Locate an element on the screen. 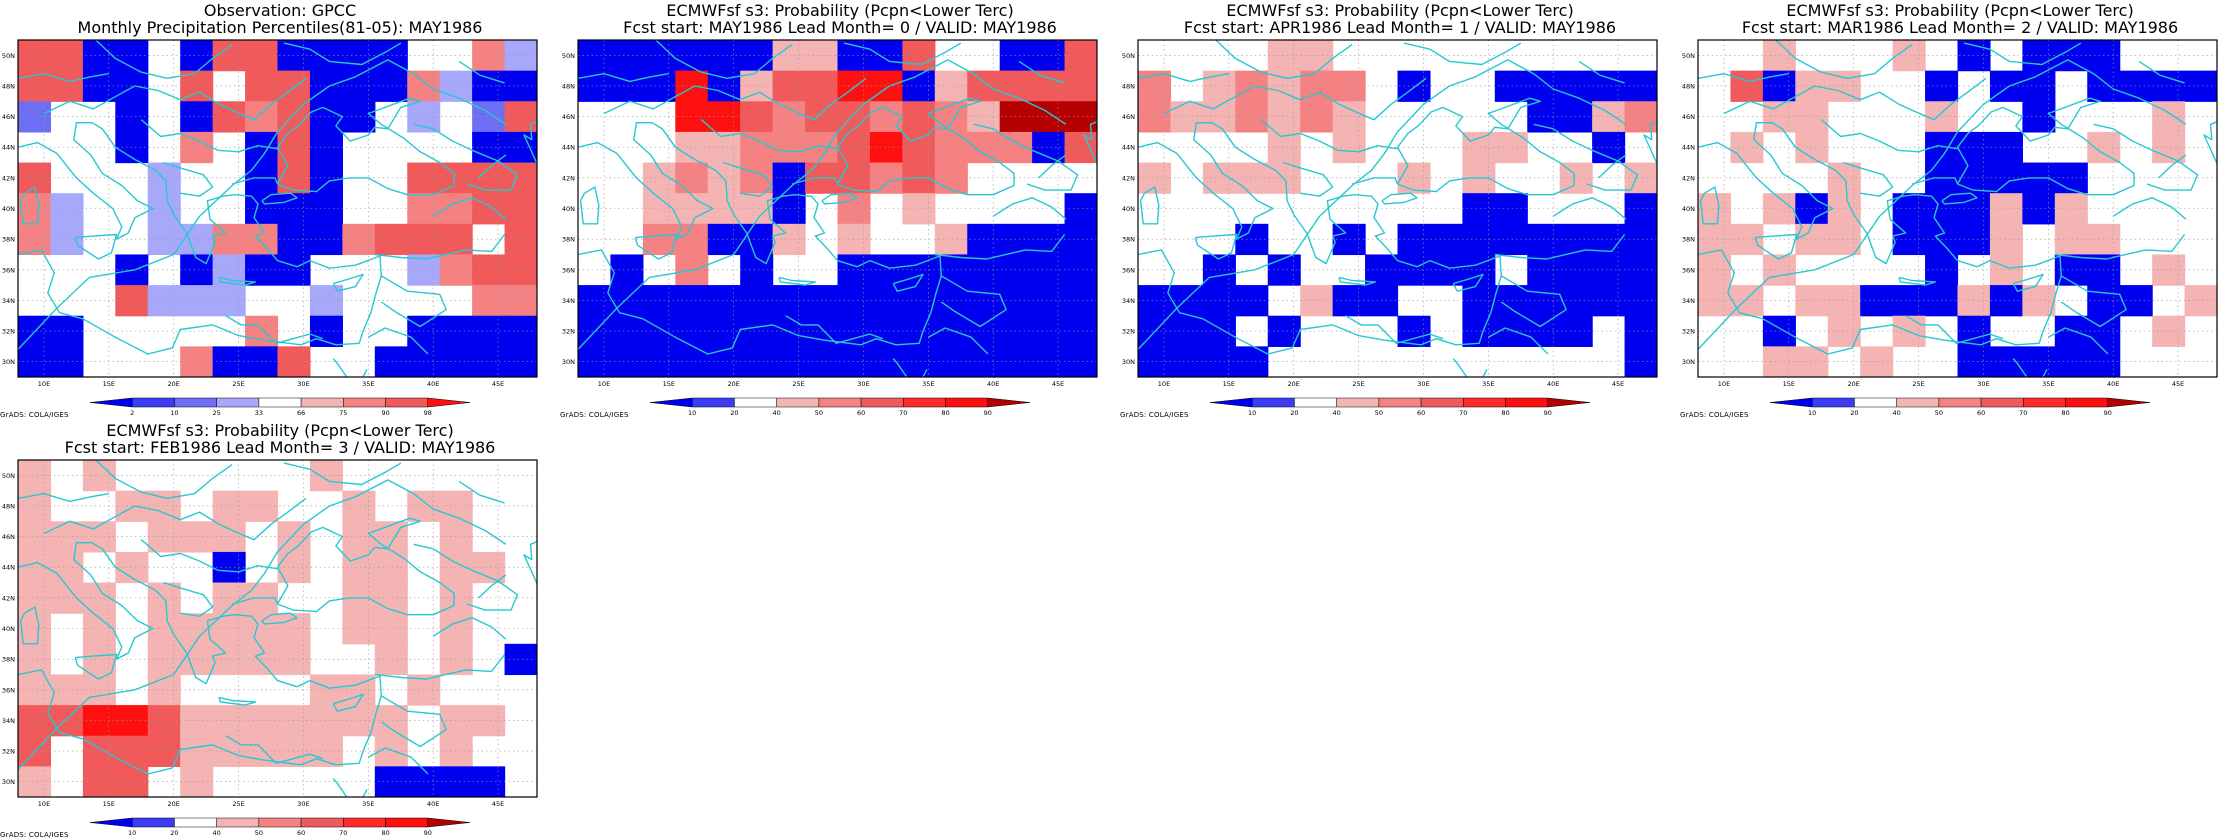  colorbar-label: 50 is located at coordinates (819, 413).